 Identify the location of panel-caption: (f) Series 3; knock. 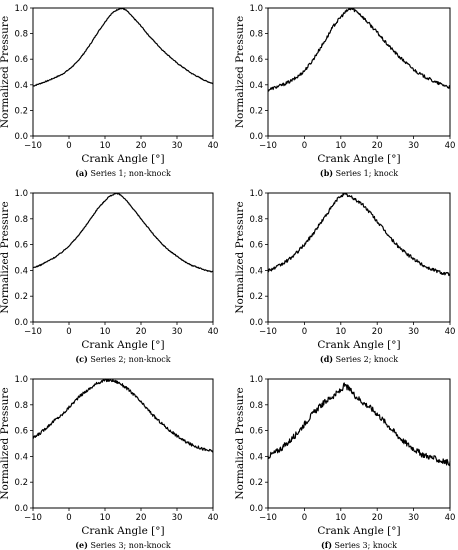
(359, 545).